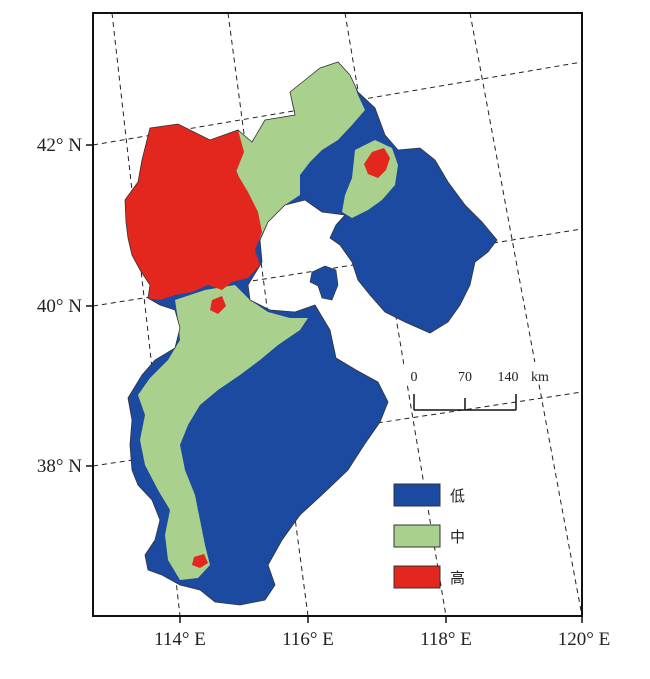 This screenshot has height=679, width=650. What do you see at coordinates (59, 306) in the screenshot?
I see `lat-label-40: 40° N` at bounding box center [59, 306].